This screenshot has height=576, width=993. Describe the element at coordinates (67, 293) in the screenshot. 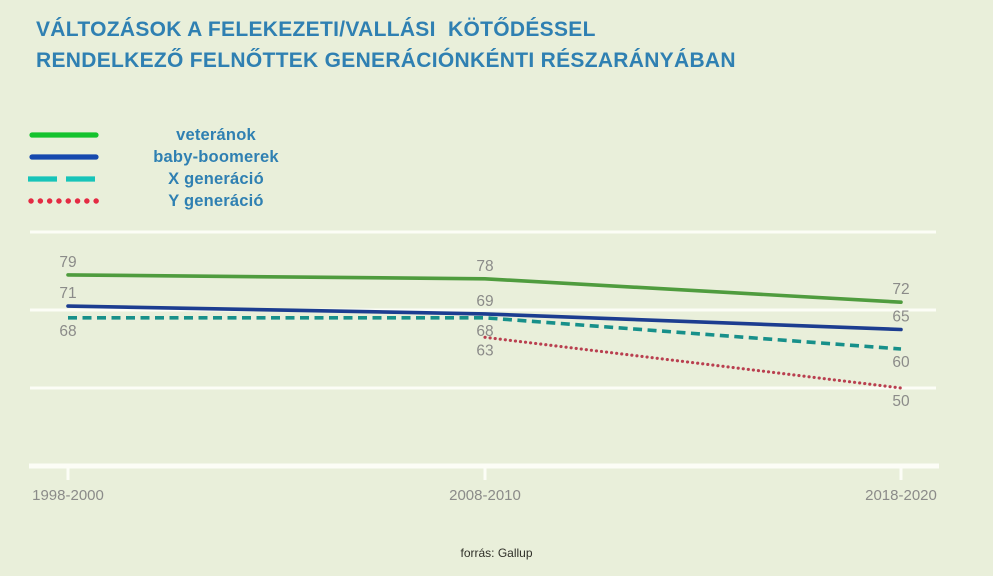

I see `data-label-baby-boomerek-0: 71` at that location.